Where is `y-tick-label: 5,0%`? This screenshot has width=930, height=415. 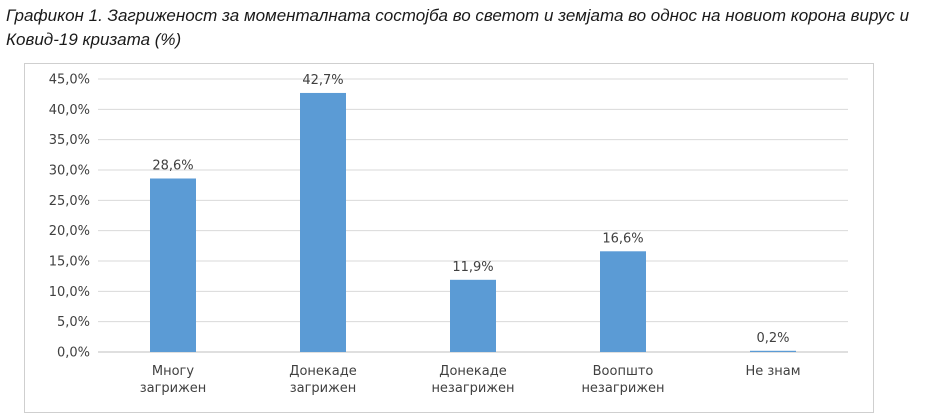
y-tick-label: 5,0% is located at coordinates (73, 322).